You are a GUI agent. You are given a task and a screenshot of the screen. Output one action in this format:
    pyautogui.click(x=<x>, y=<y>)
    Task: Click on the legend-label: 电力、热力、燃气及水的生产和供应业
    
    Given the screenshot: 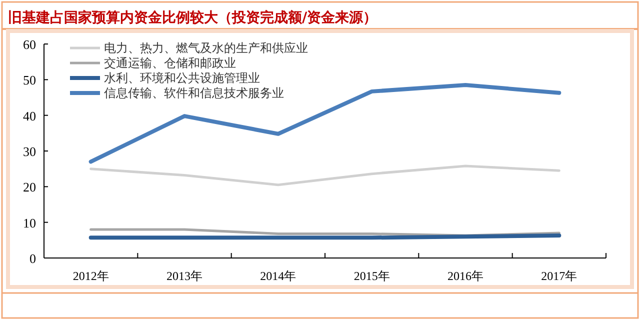 What is the action you would take?
    pyautogui.click(x=206, y=48)
    